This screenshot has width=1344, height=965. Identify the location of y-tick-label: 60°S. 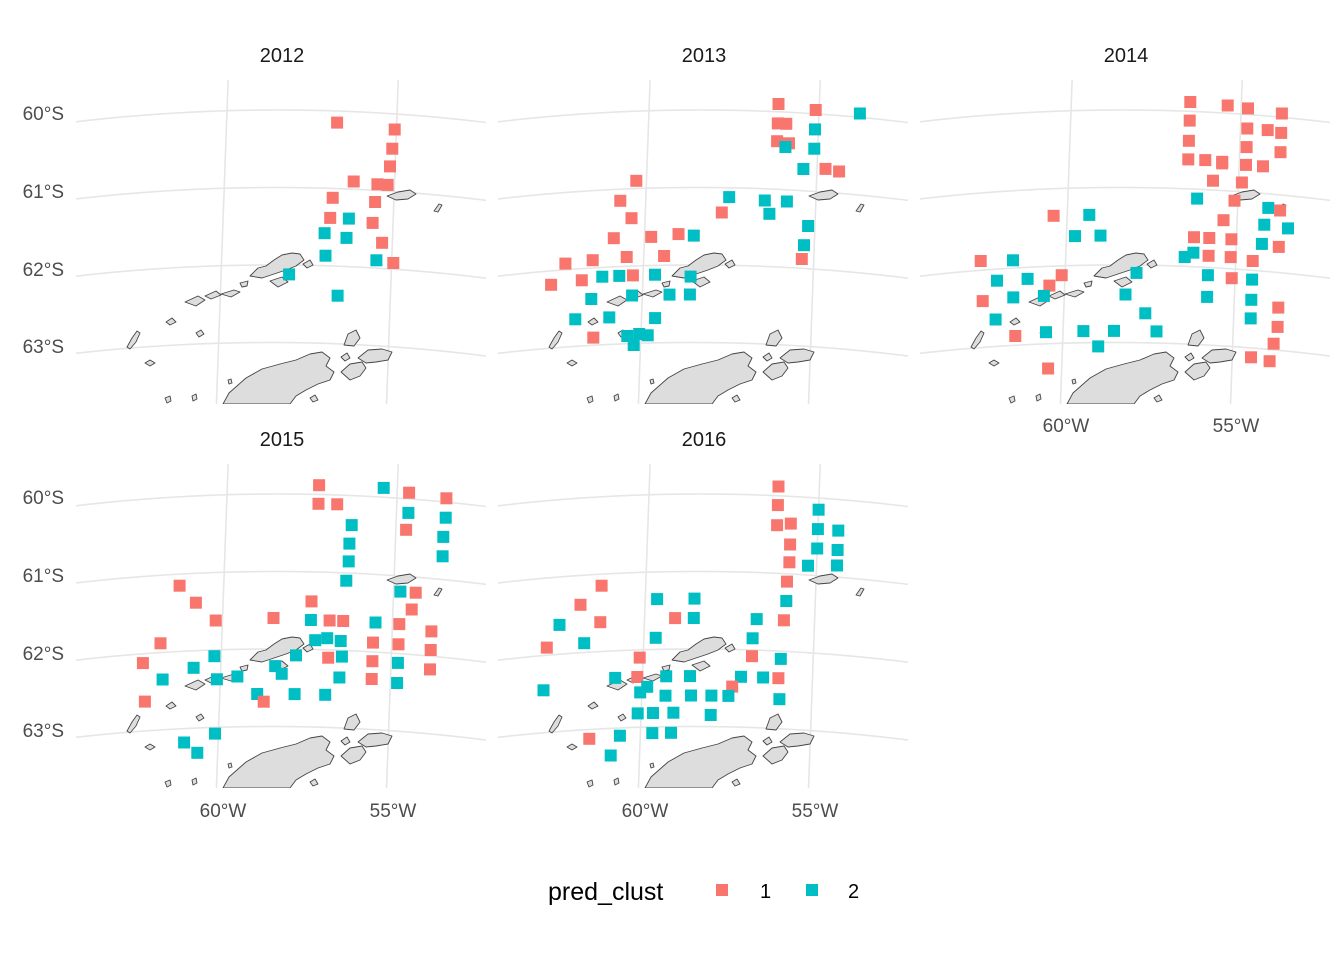
(43, 498).